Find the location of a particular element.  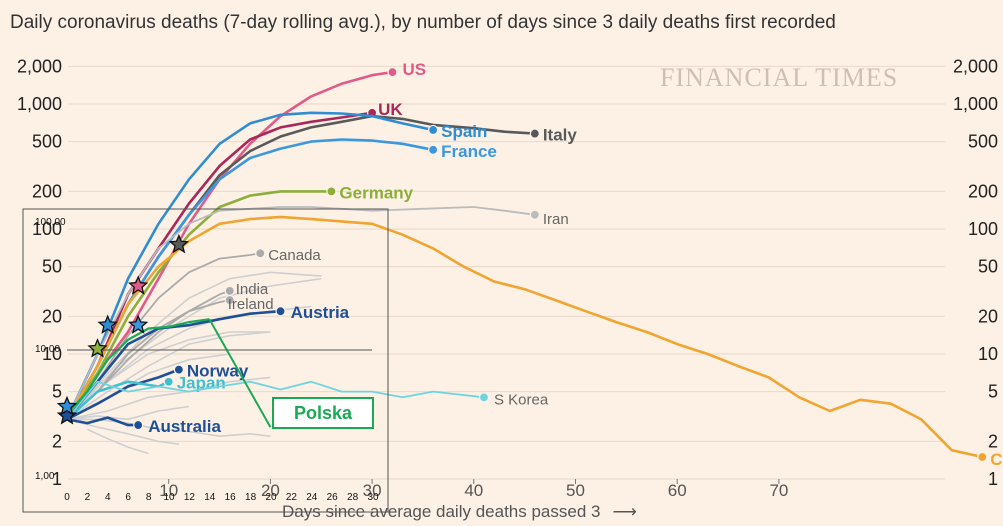

y-tick-label-right: 5 is located at coordinates (993, 392).